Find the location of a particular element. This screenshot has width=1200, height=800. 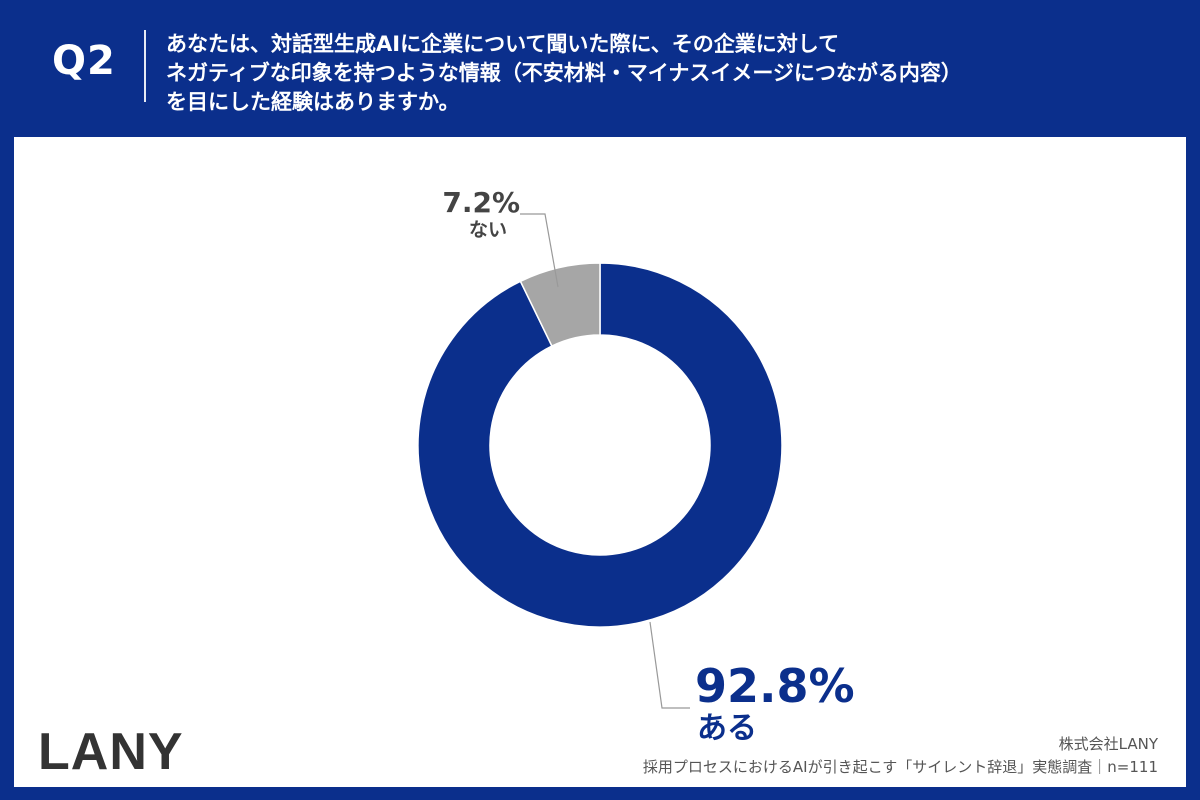

donut-slice-aru is located at coordinates (600, 445).